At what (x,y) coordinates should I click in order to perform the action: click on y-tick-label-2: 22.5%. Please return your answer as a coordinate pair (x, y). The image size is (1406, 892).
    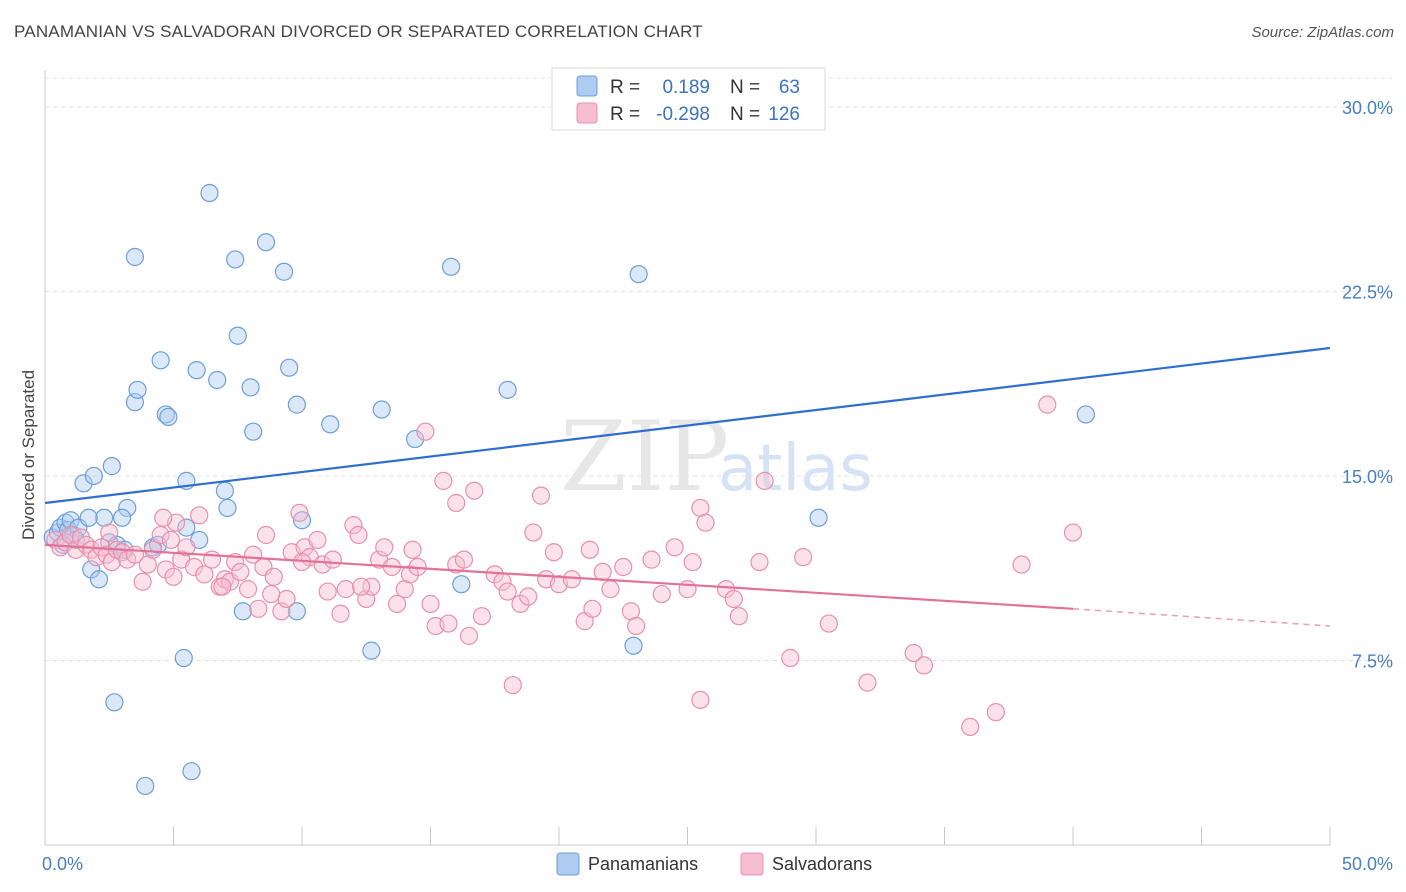
    Looking at the image, I should click on (1367, 292).